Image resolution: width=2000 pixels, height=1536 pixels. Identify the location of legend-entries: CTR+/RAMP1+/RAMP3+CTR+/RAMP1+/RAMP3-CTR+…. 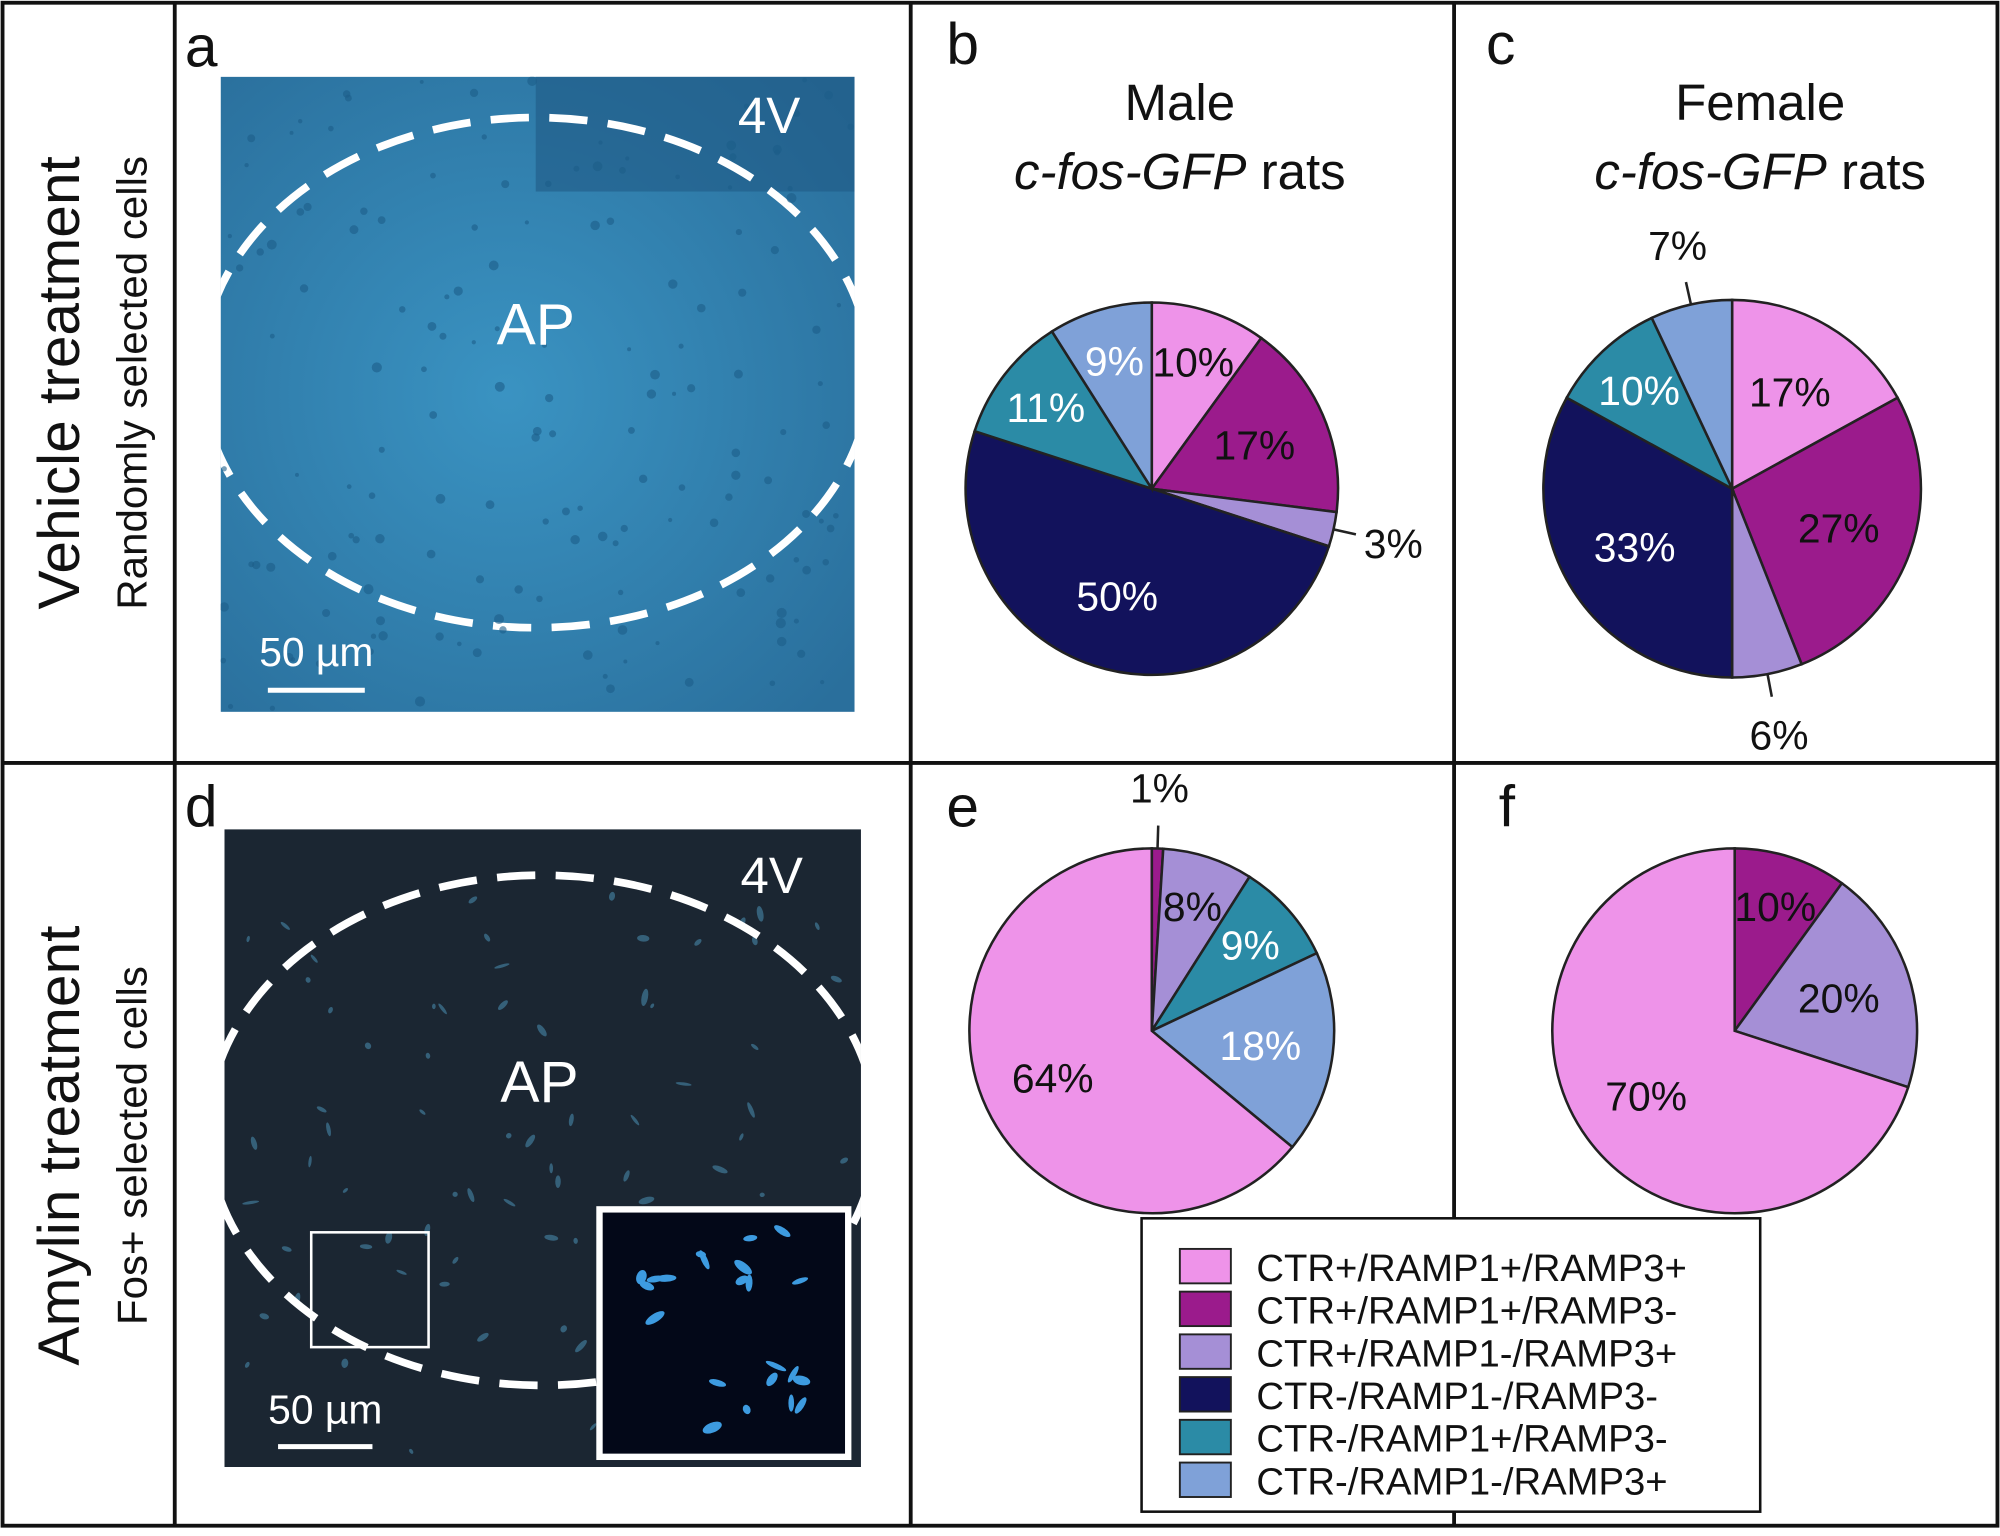
(1432, 1375).